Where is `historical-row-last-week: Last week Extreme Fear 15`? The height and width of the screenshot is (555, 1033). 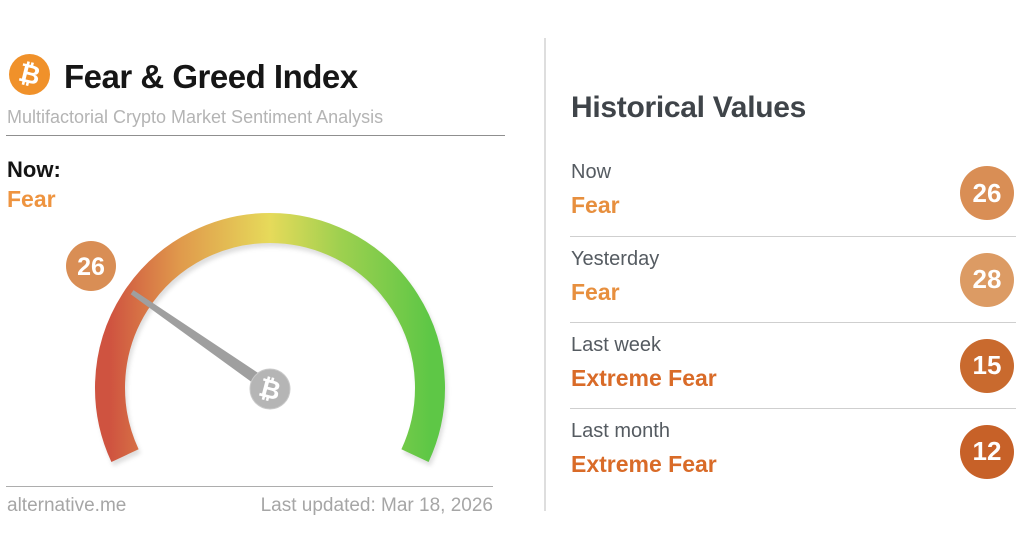 historical-row-last-week: Last week Extreme Fear 15 is located at coordinates (793, 365).